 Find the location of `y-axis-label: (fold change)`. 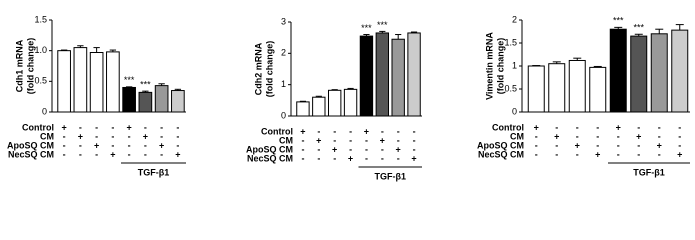

y-axis-label: (fold change) is located at coordinates (500, 66).